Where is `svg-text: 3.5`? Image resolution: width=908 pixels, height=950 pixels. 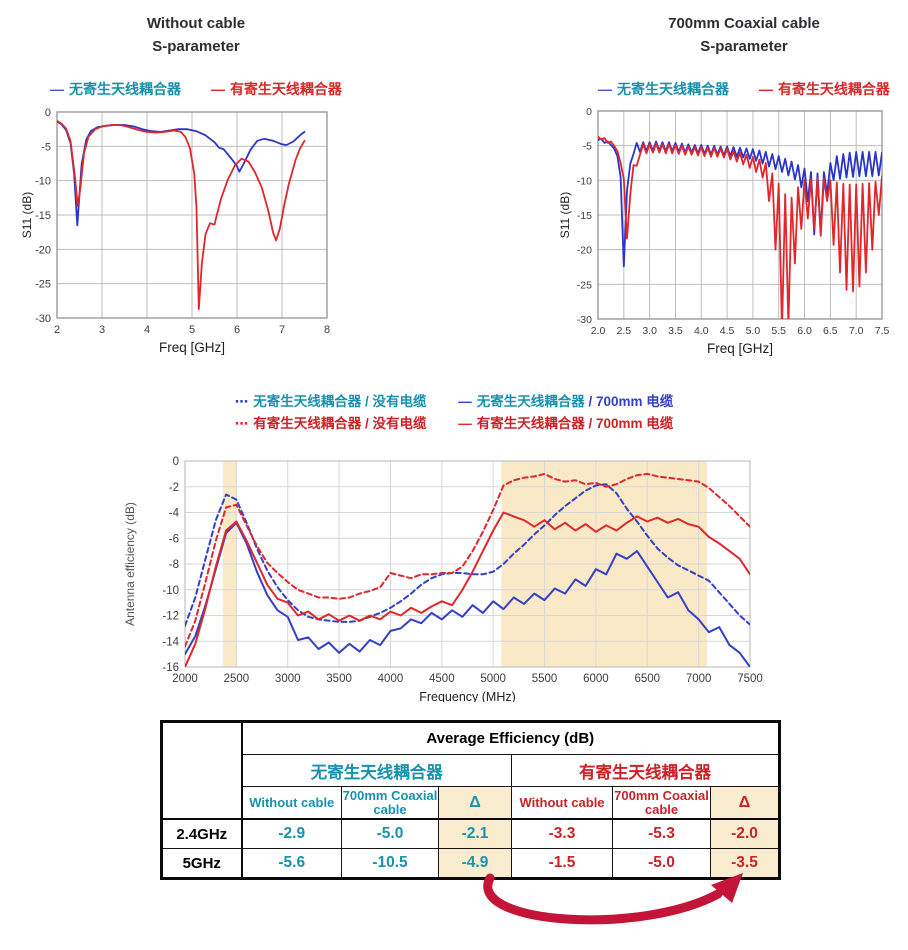 svg-text: 3.5 is located at coordinates (675, 331).